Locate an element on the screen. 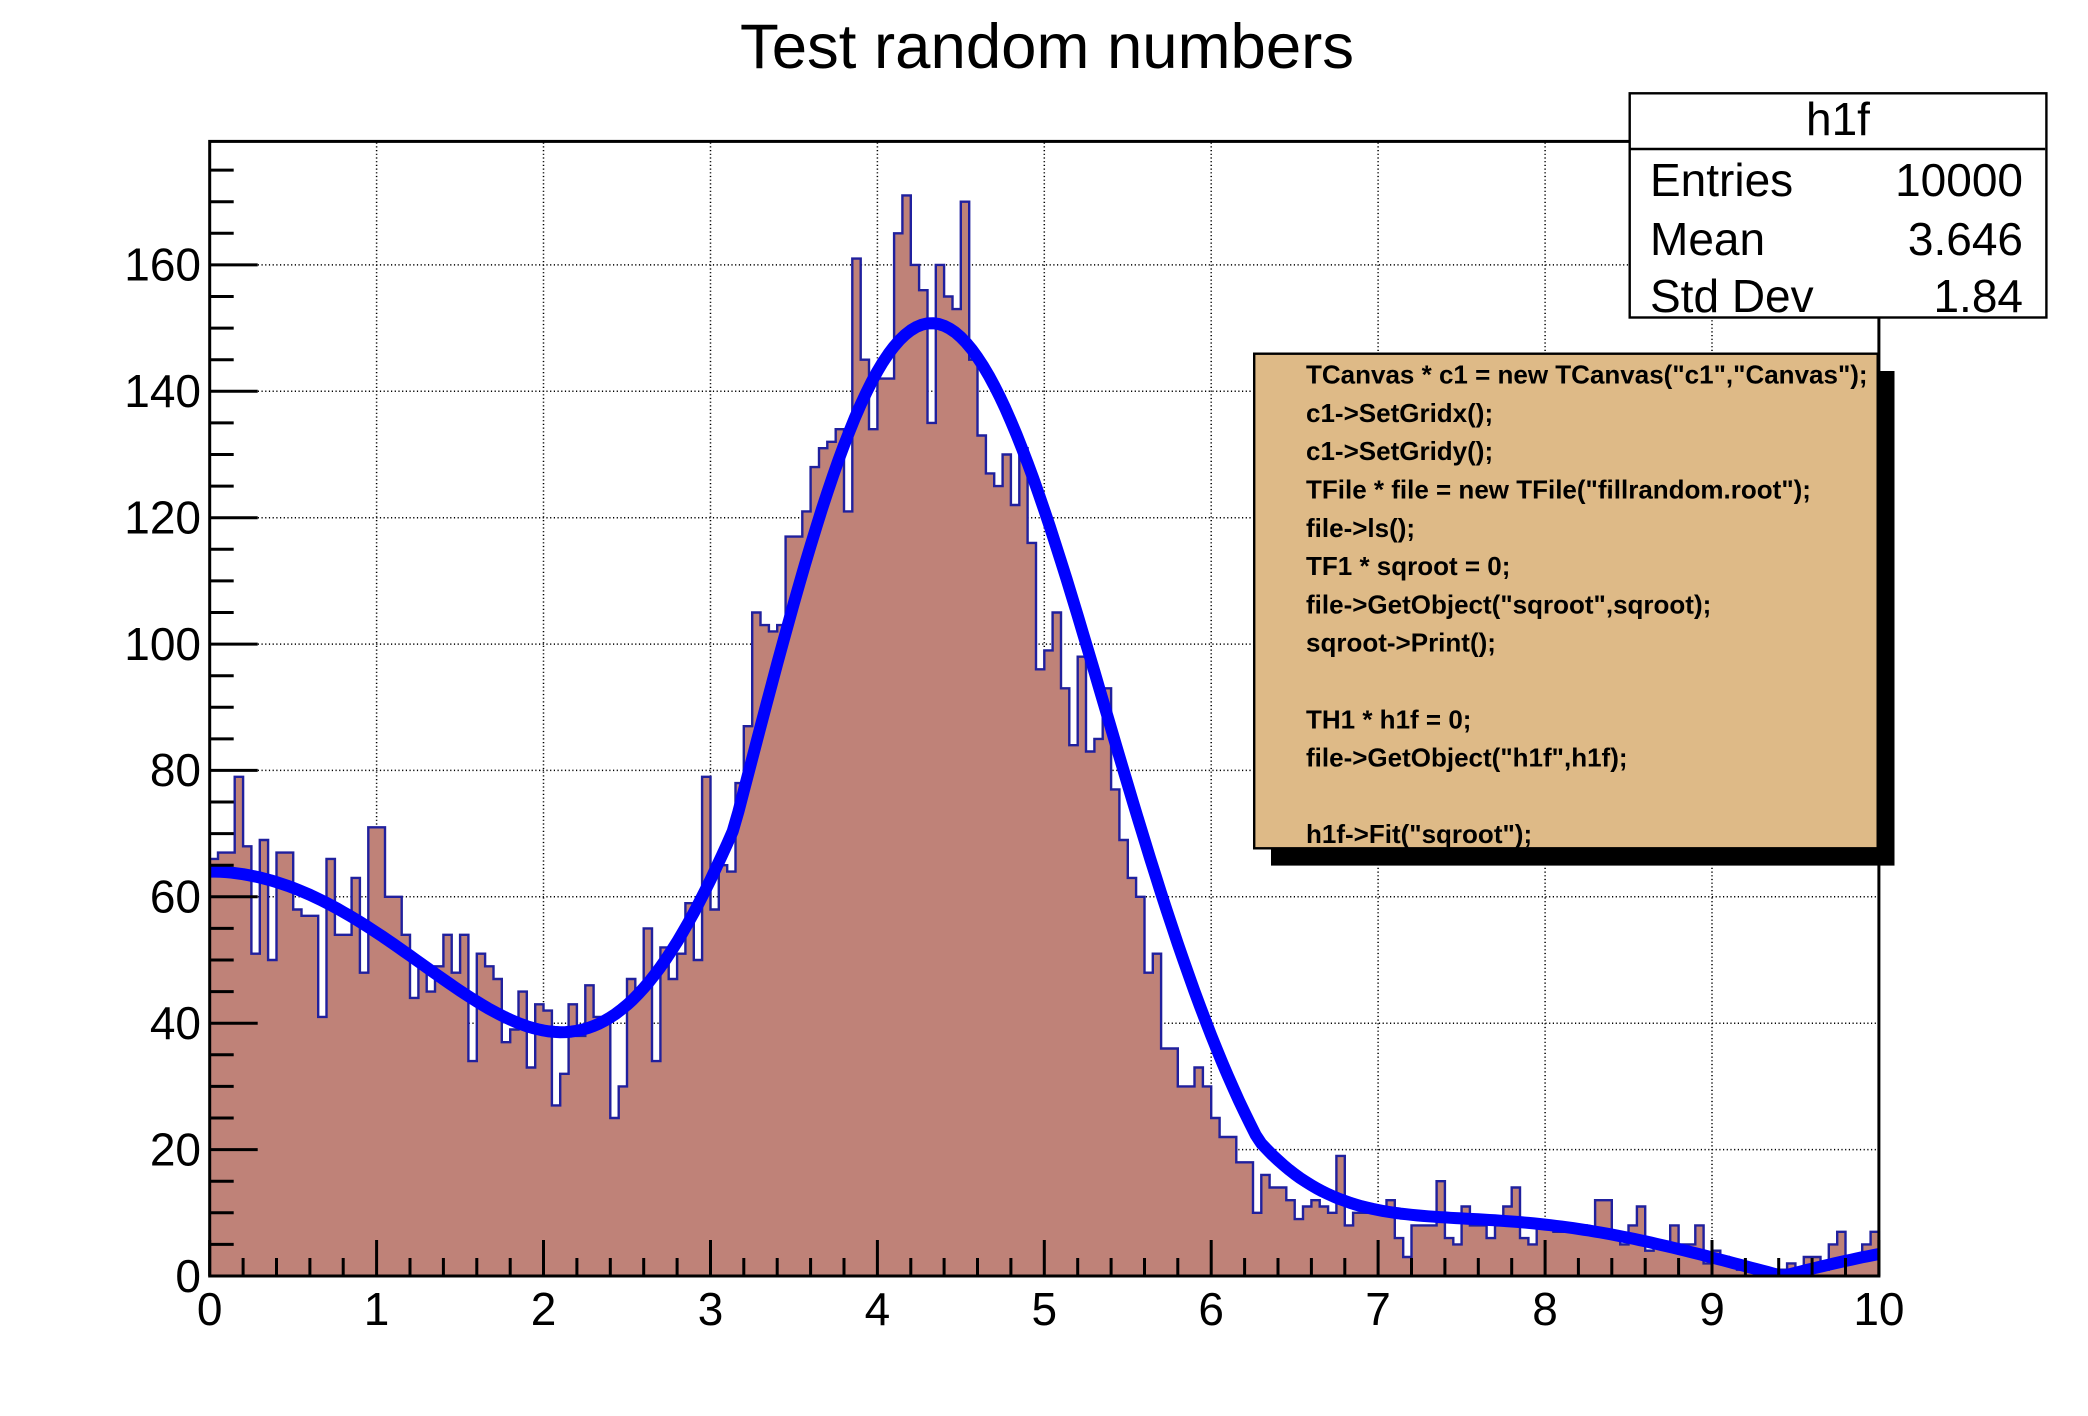  svg-text: 80 is located at coordinates (175, 770).